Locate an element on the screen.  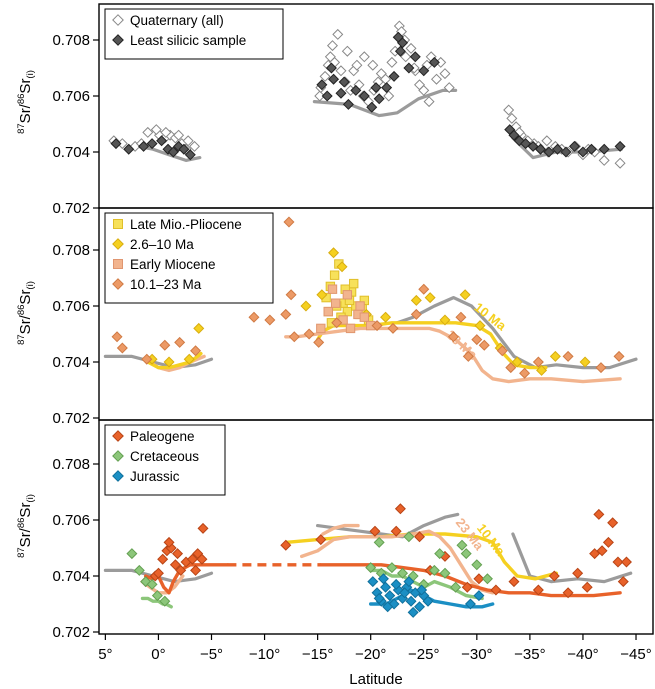
series-jurassic is located at coordinates (426, 595).